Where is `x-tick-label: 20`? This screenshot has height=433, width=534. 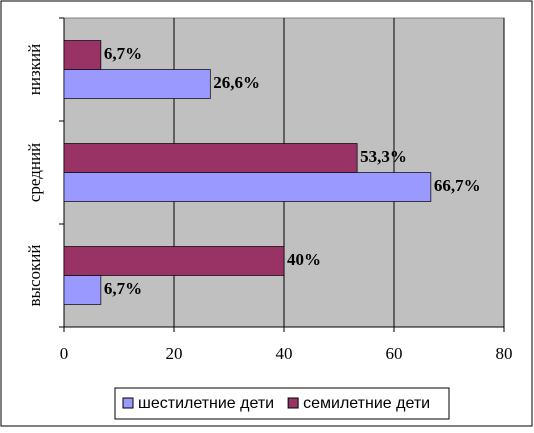 x-tick-label: 20 is located at coordinates (174, 353).